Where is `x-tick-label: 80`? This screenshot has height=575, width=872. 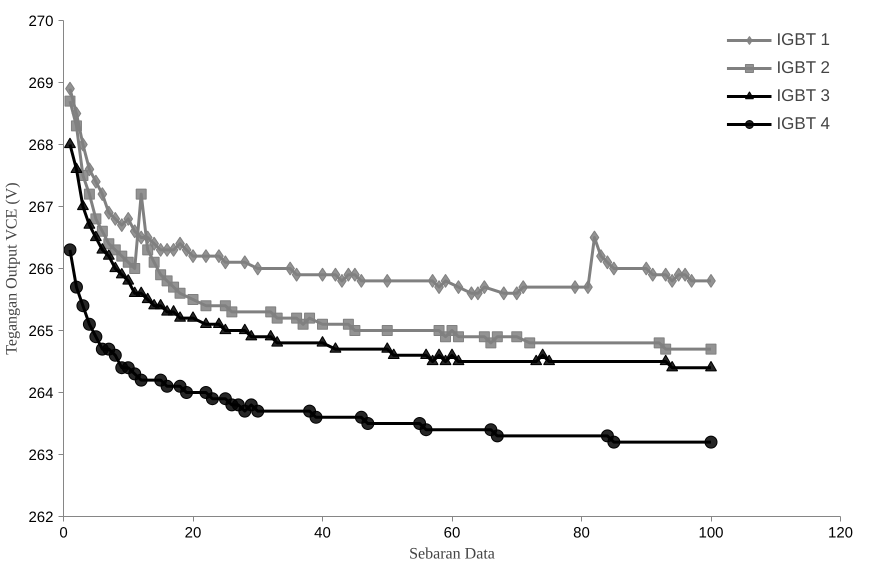
x-tick-label: 80 is located at coordinates (581, 533).